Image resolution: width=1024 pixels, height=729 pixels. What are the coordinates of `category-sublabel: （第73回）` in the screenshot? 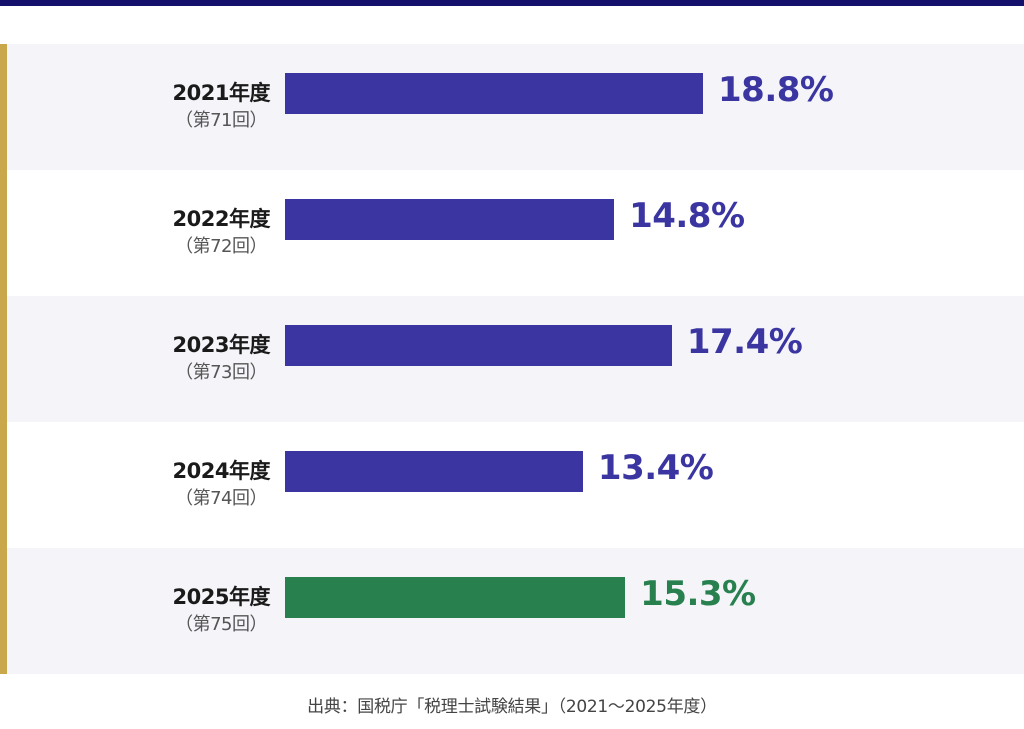 It's located at (221, 372).